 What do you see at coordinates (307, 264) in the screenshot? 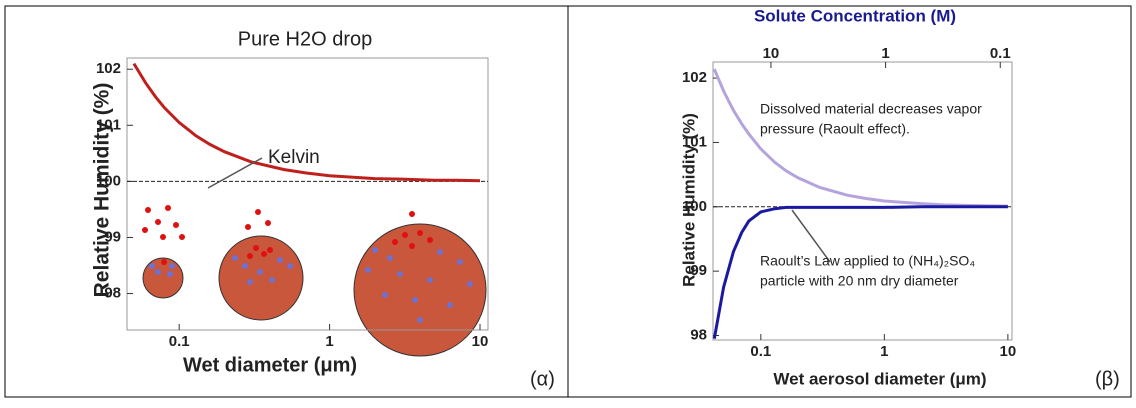
I see `molecules` at bounding box center [307, 264].